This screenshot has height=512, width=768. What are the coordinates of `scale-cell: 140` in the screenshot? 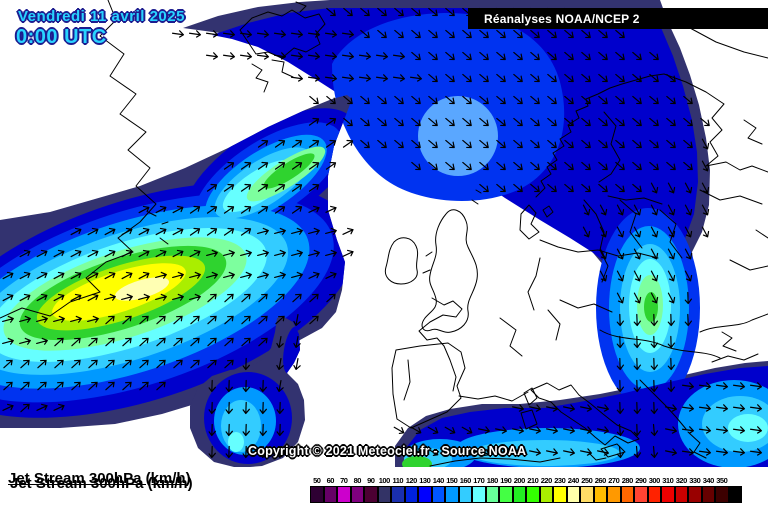 It's located at (438, 489).